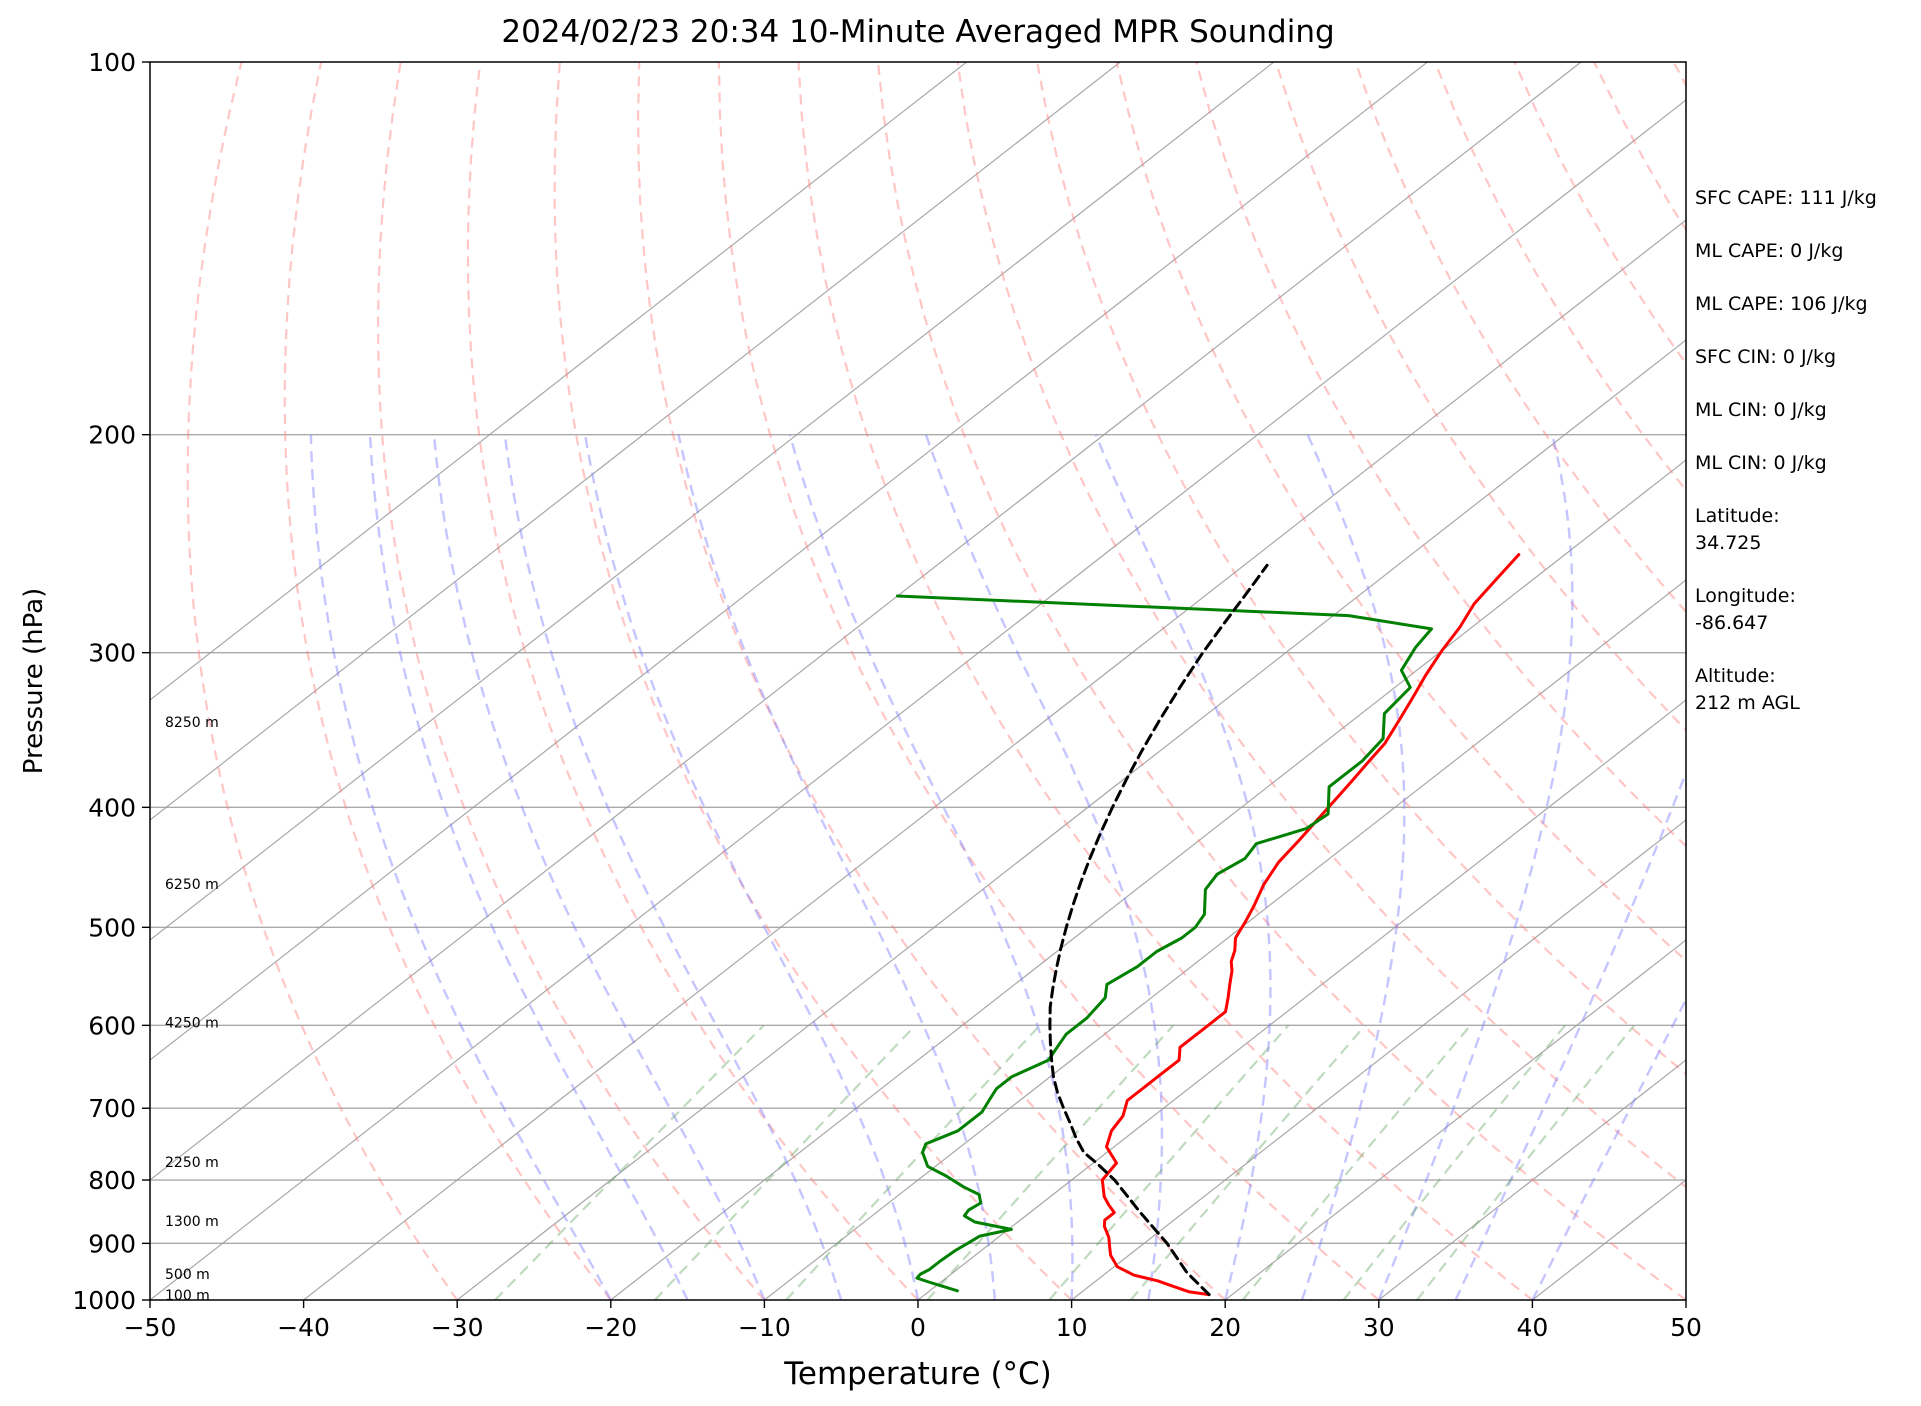 The width and height of the screenshot is (1921, 1406). Describe the element at coordinates (112, 435) in the screenshot. I see `y-tick-label: 200` at that location.